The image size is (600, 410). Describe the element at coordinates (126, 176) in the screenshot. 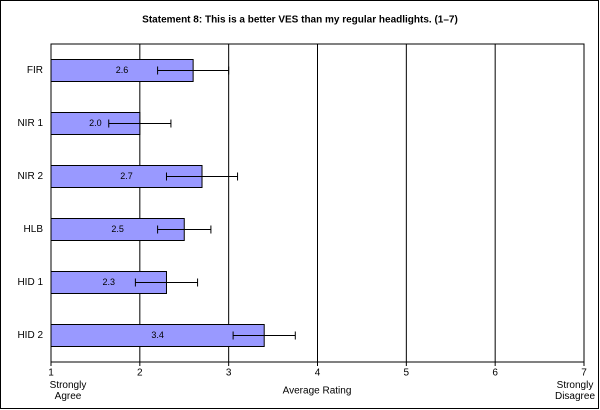

I see `value-label: 2.7` at that location.